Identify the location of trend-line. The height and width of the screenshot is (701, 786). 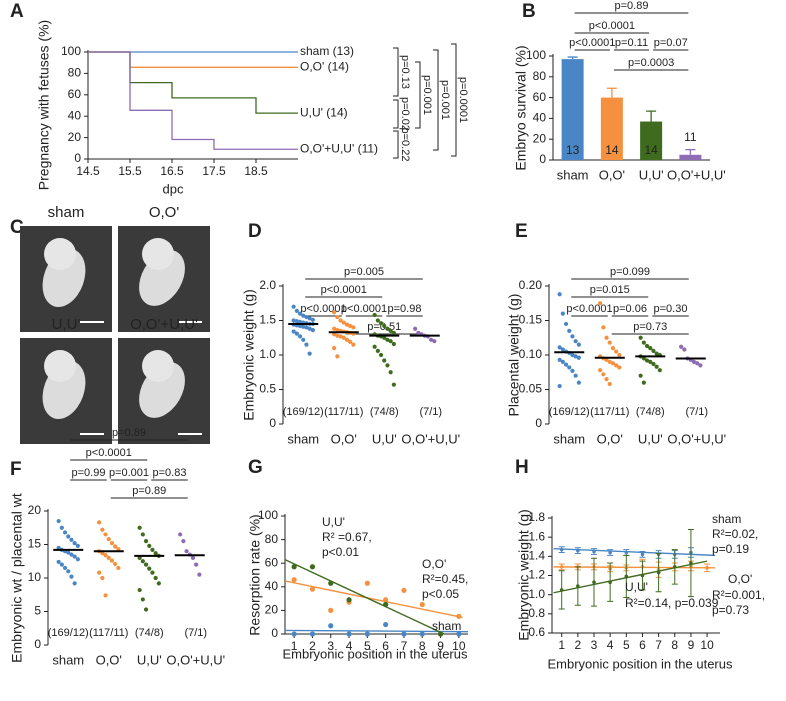
(630, 577).